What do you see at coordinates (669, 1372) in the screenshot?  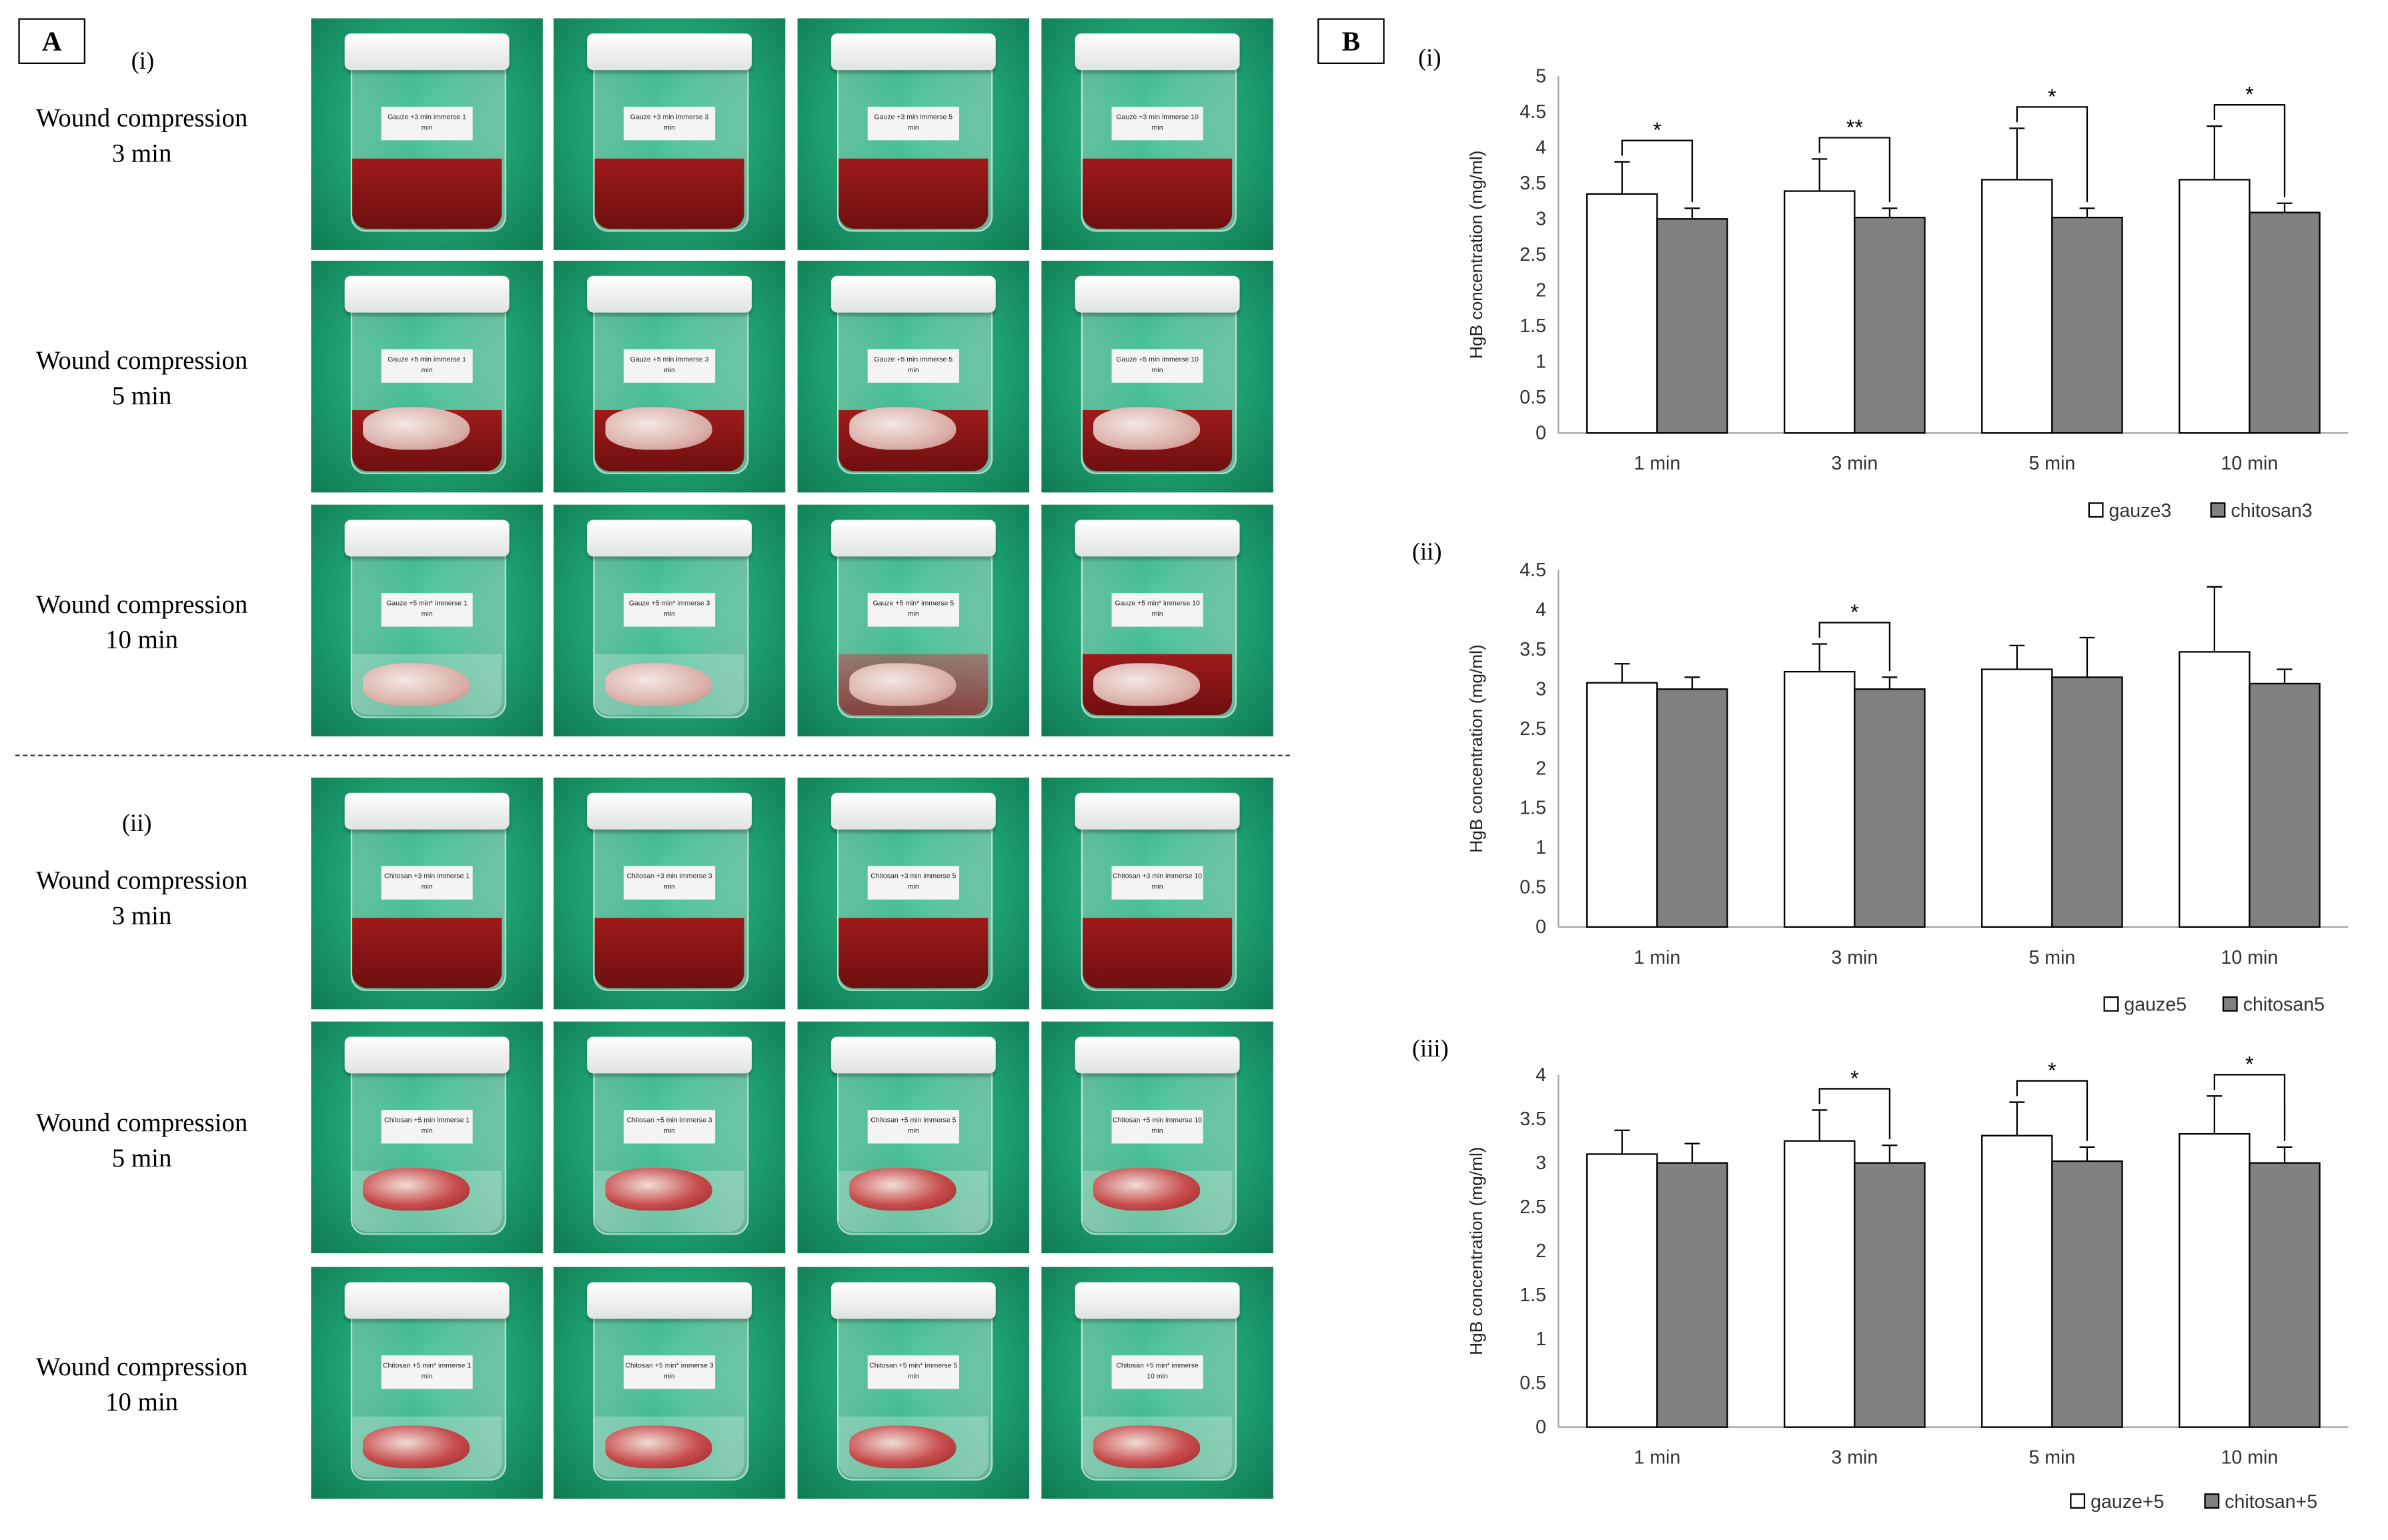 I see `jar-label: Chitosan +5 min* immerse 3 min` at bounding box center [669, 1372].